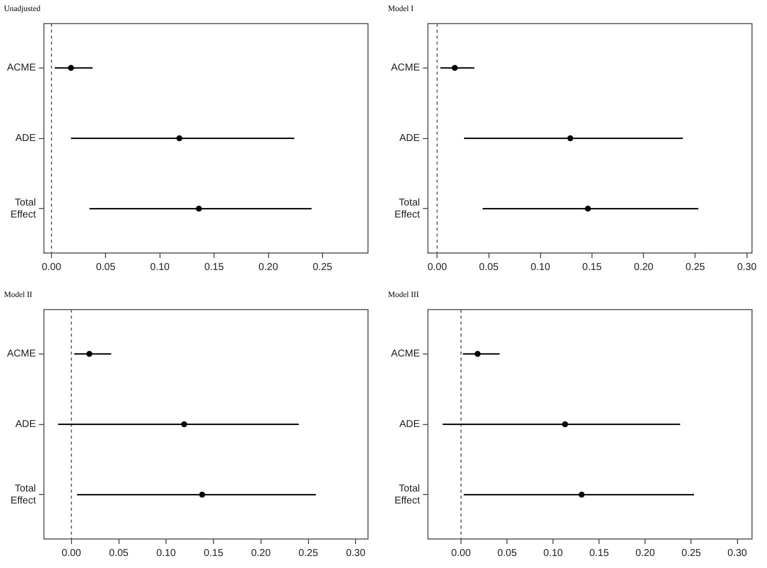 Image resolution: width=767 pixels, height=568 pixels. I want to click on chart-title: Model II, so click(18, 294).